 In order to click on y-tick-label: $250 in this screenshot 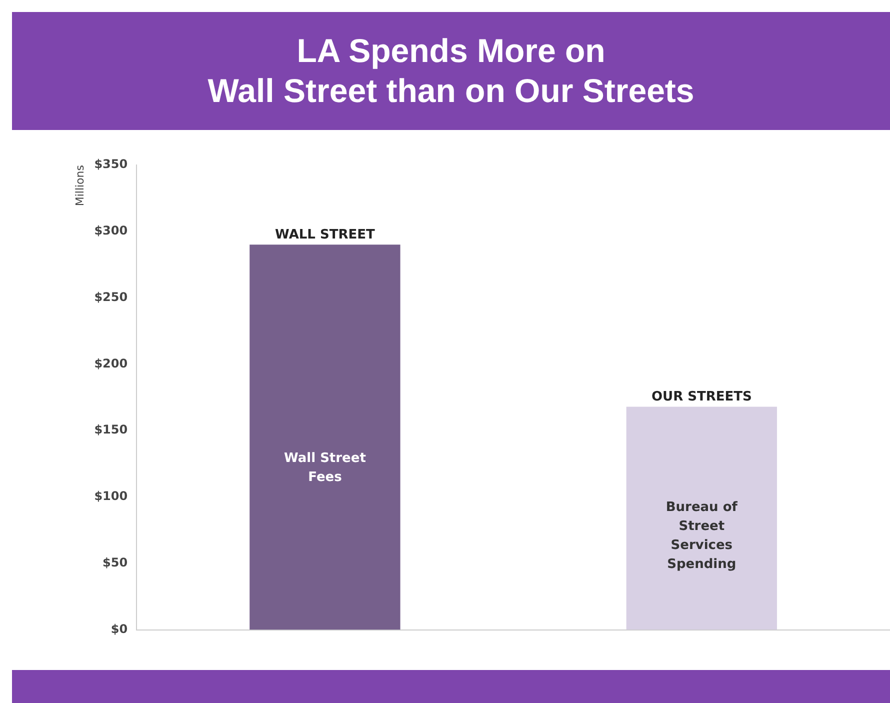, I will do `click(111, 297)`.